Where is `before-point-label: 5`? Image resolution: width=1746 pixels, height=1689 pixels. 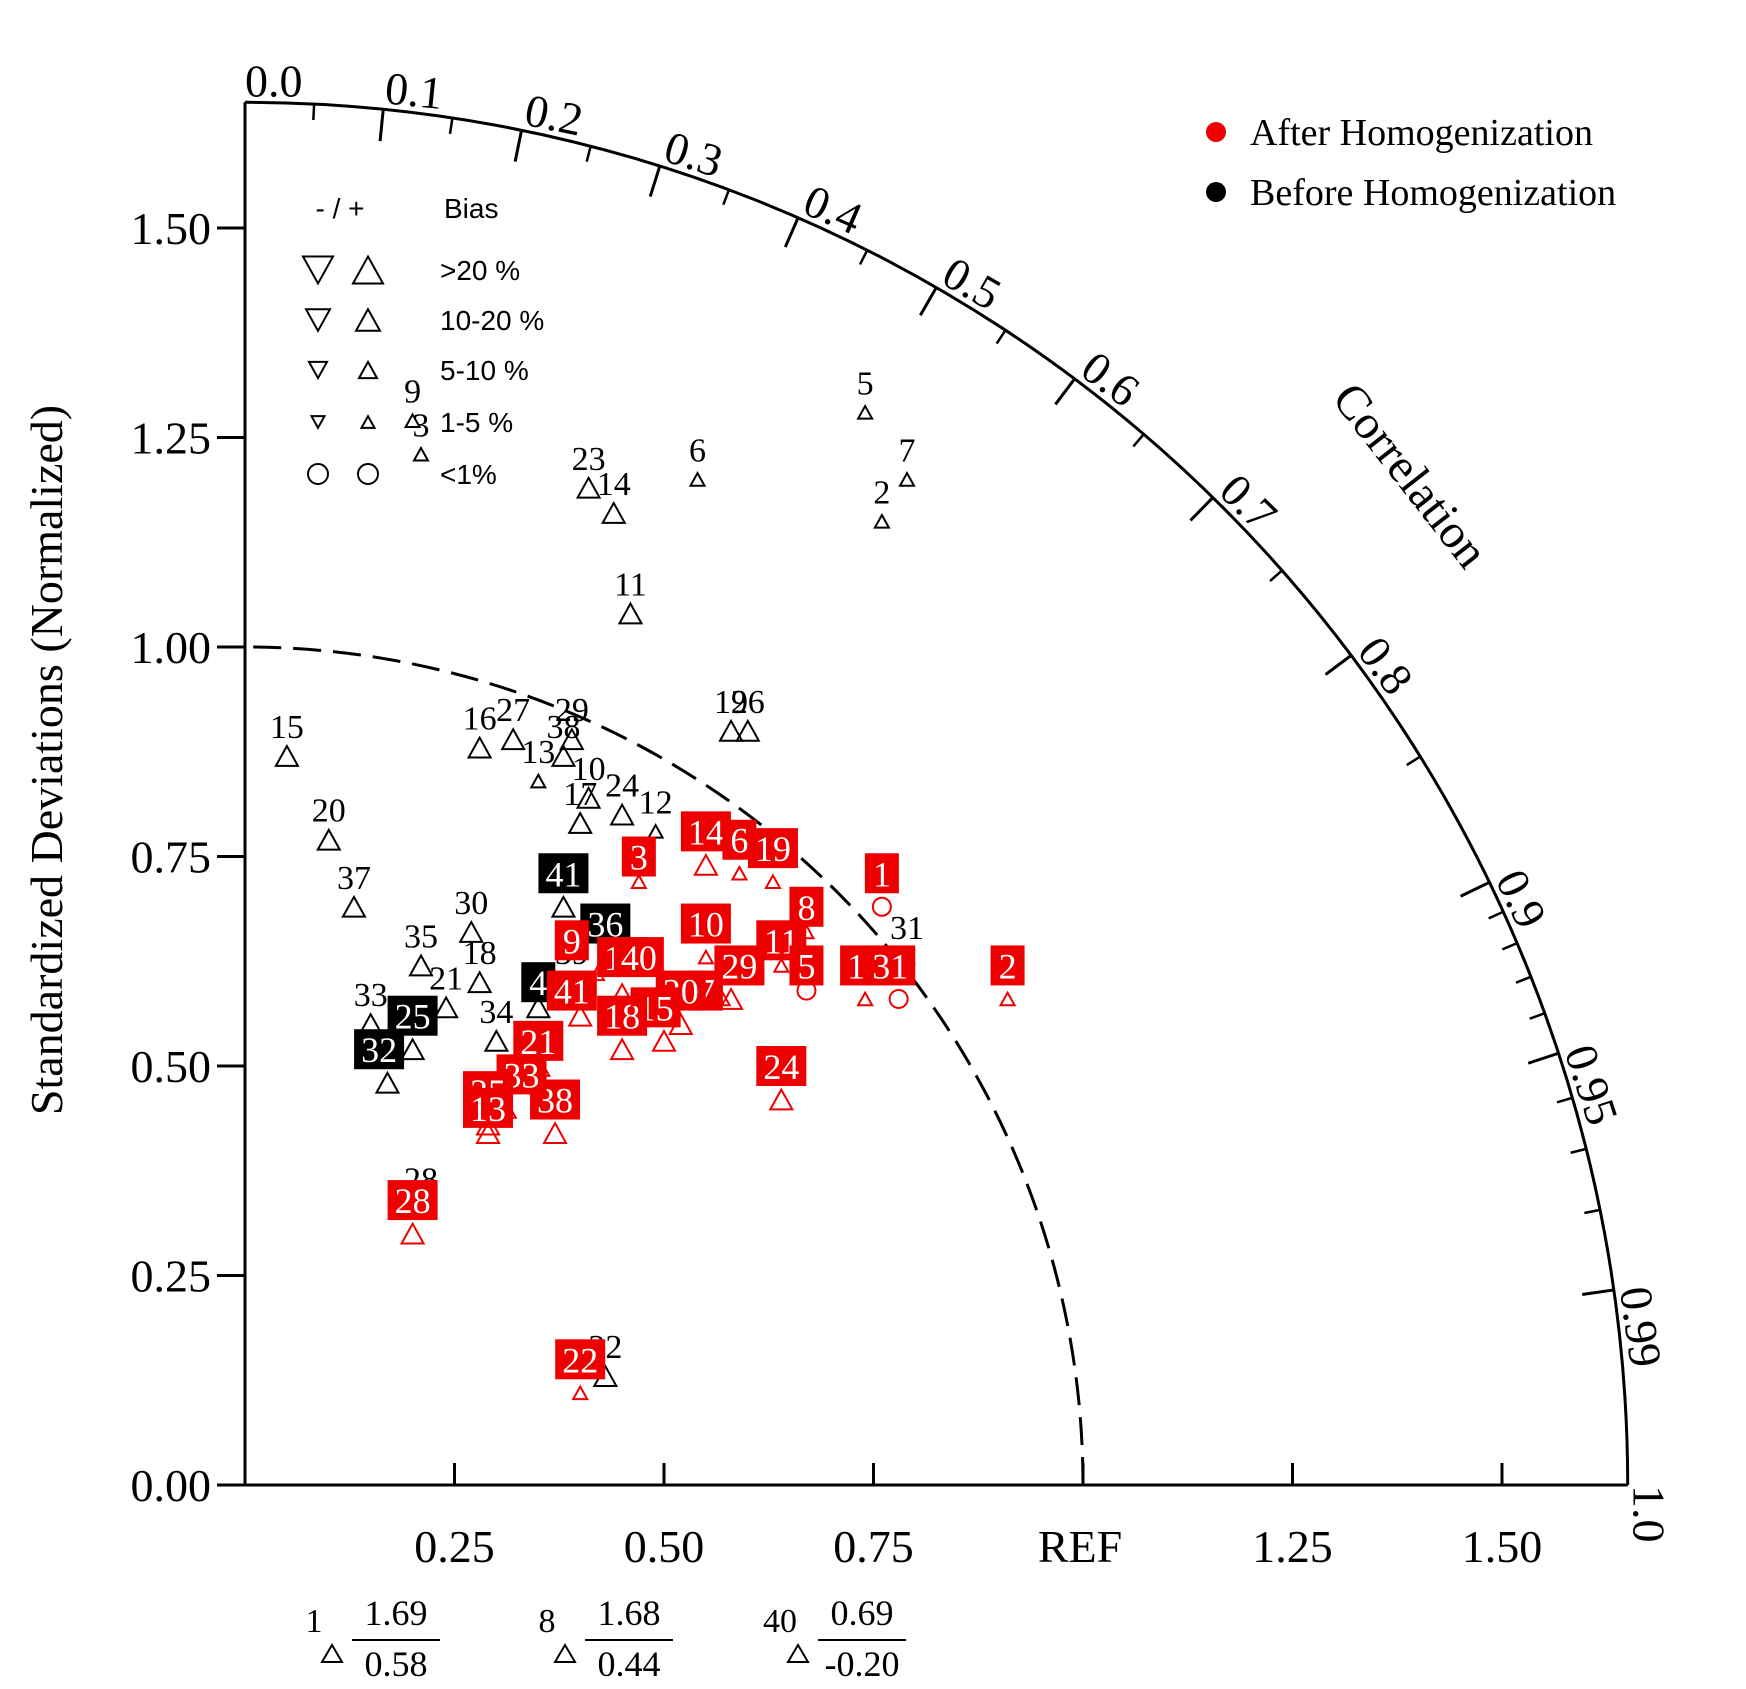 before-point-label: 5 is located at coordinates (865, 383).